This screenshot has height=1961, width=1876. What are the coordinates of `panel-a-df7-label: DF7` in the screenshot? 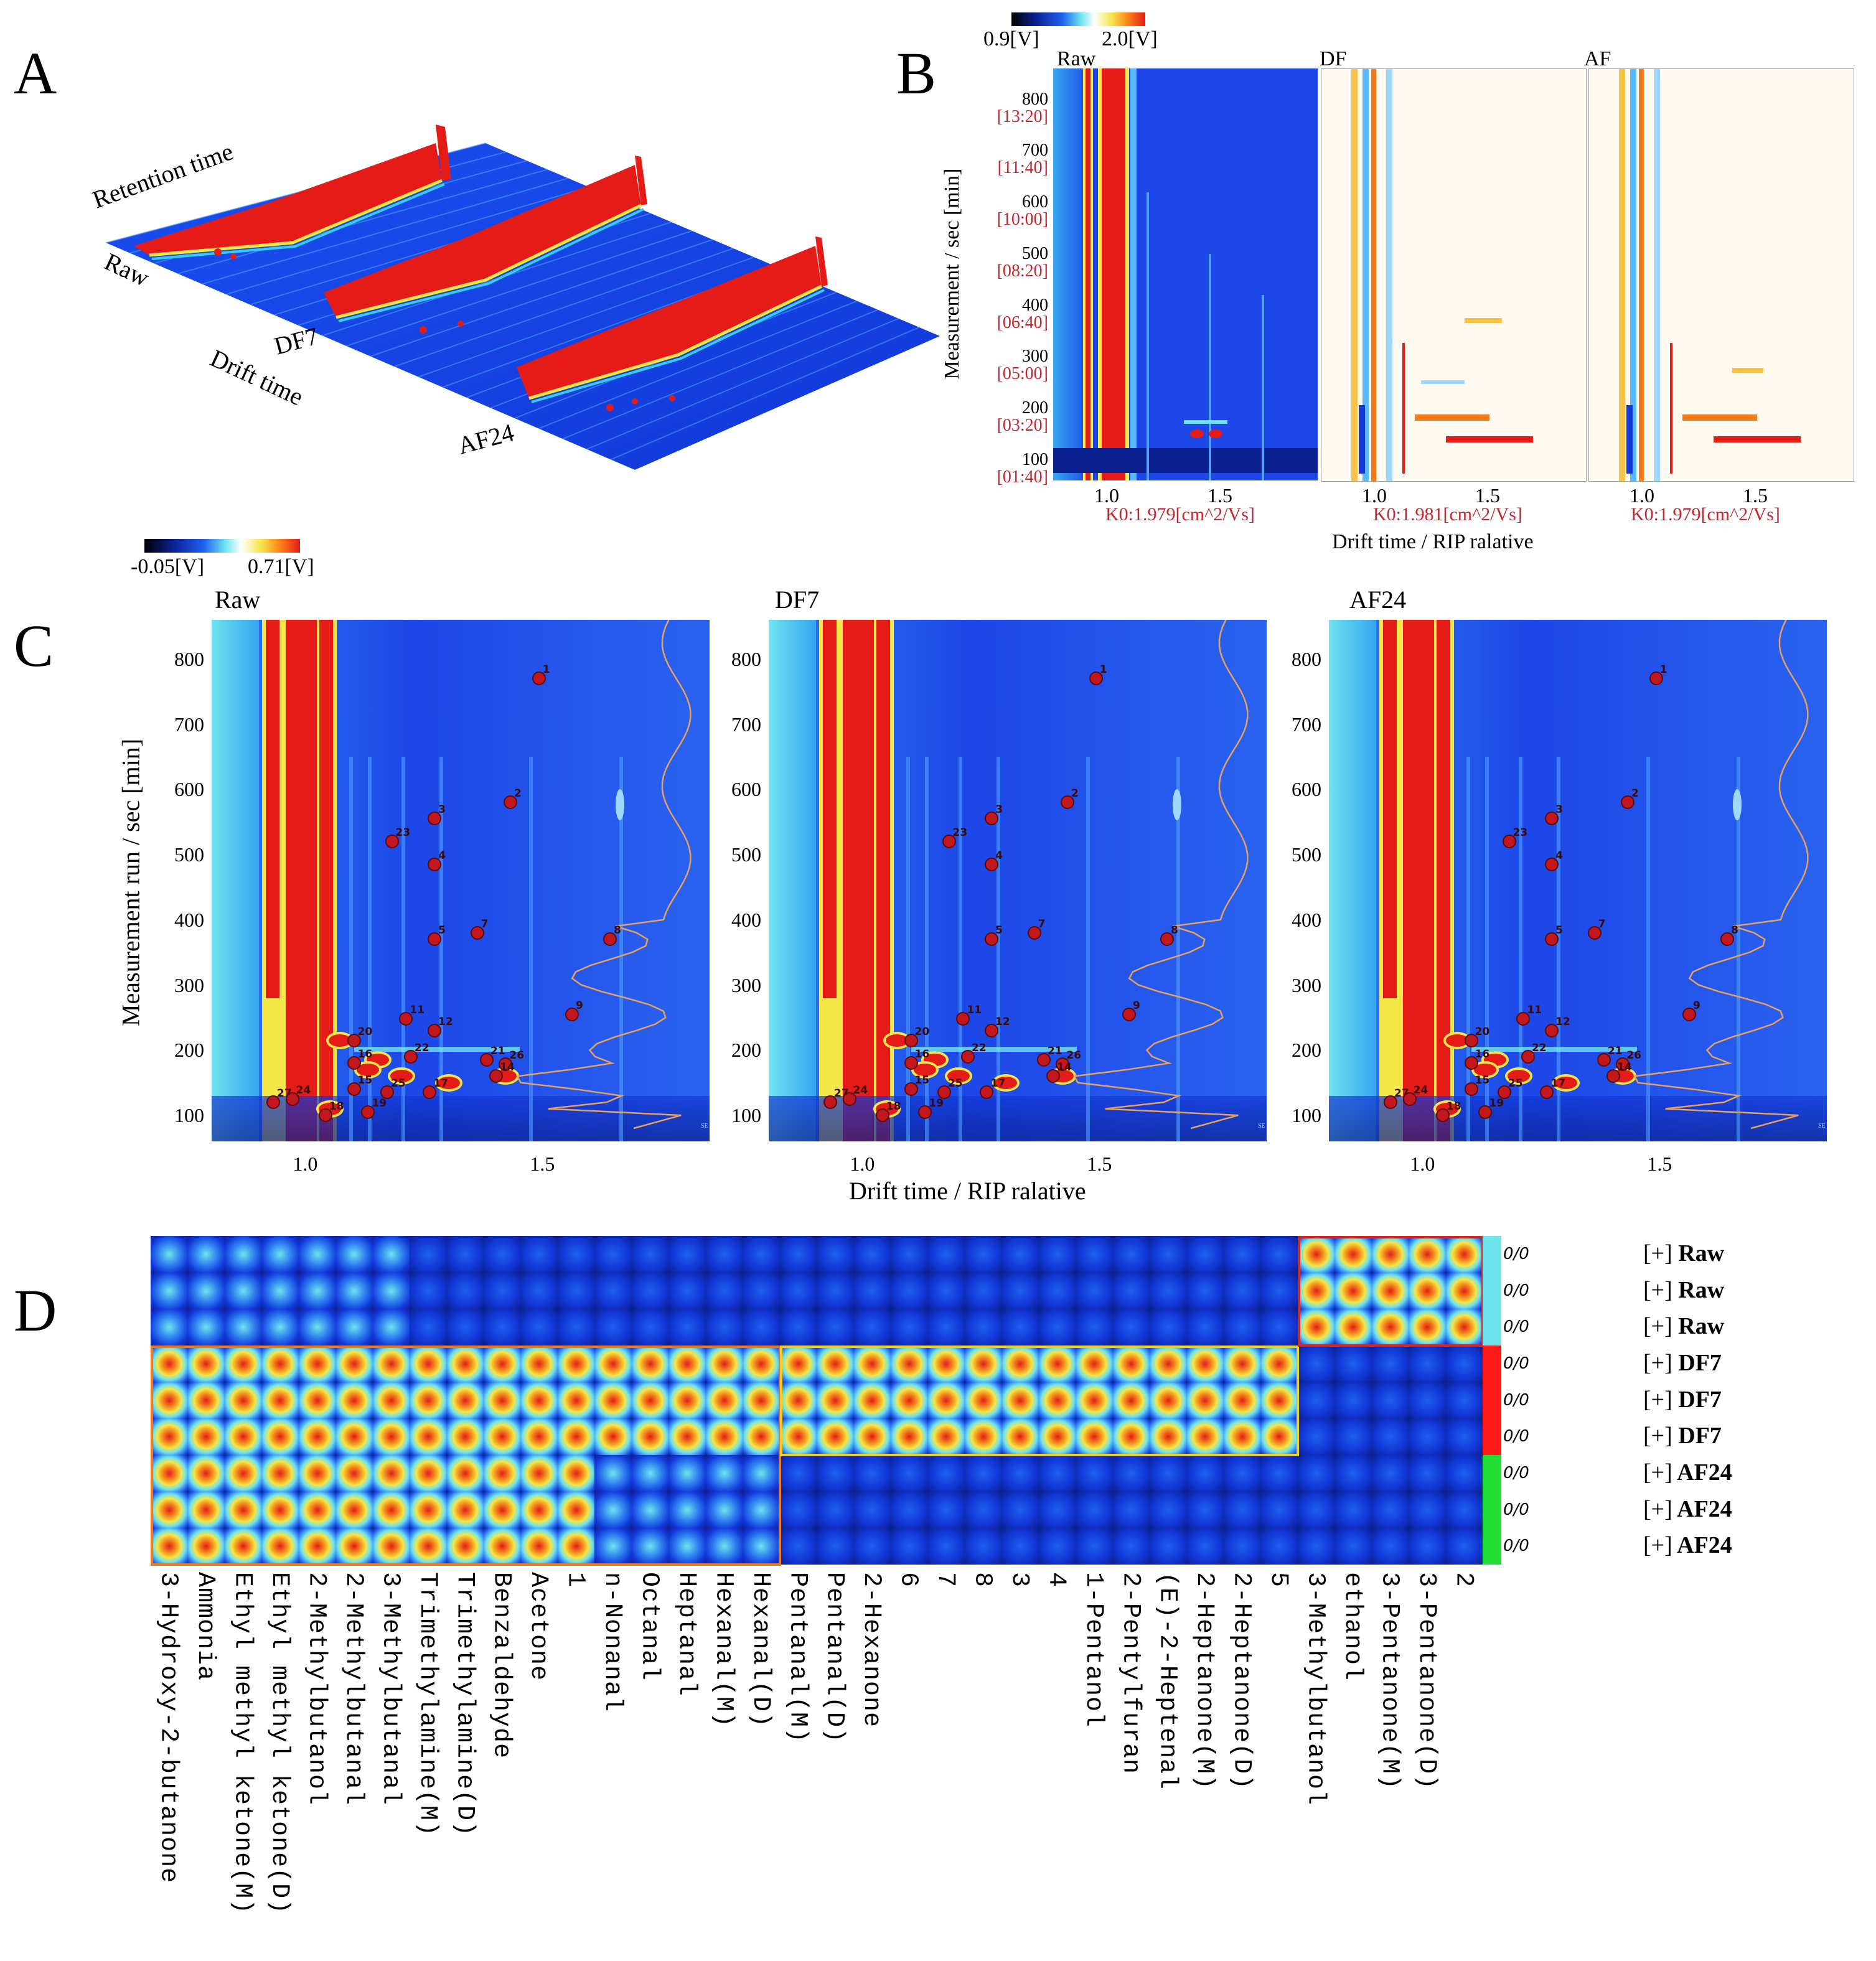 It's located at (296, 341).